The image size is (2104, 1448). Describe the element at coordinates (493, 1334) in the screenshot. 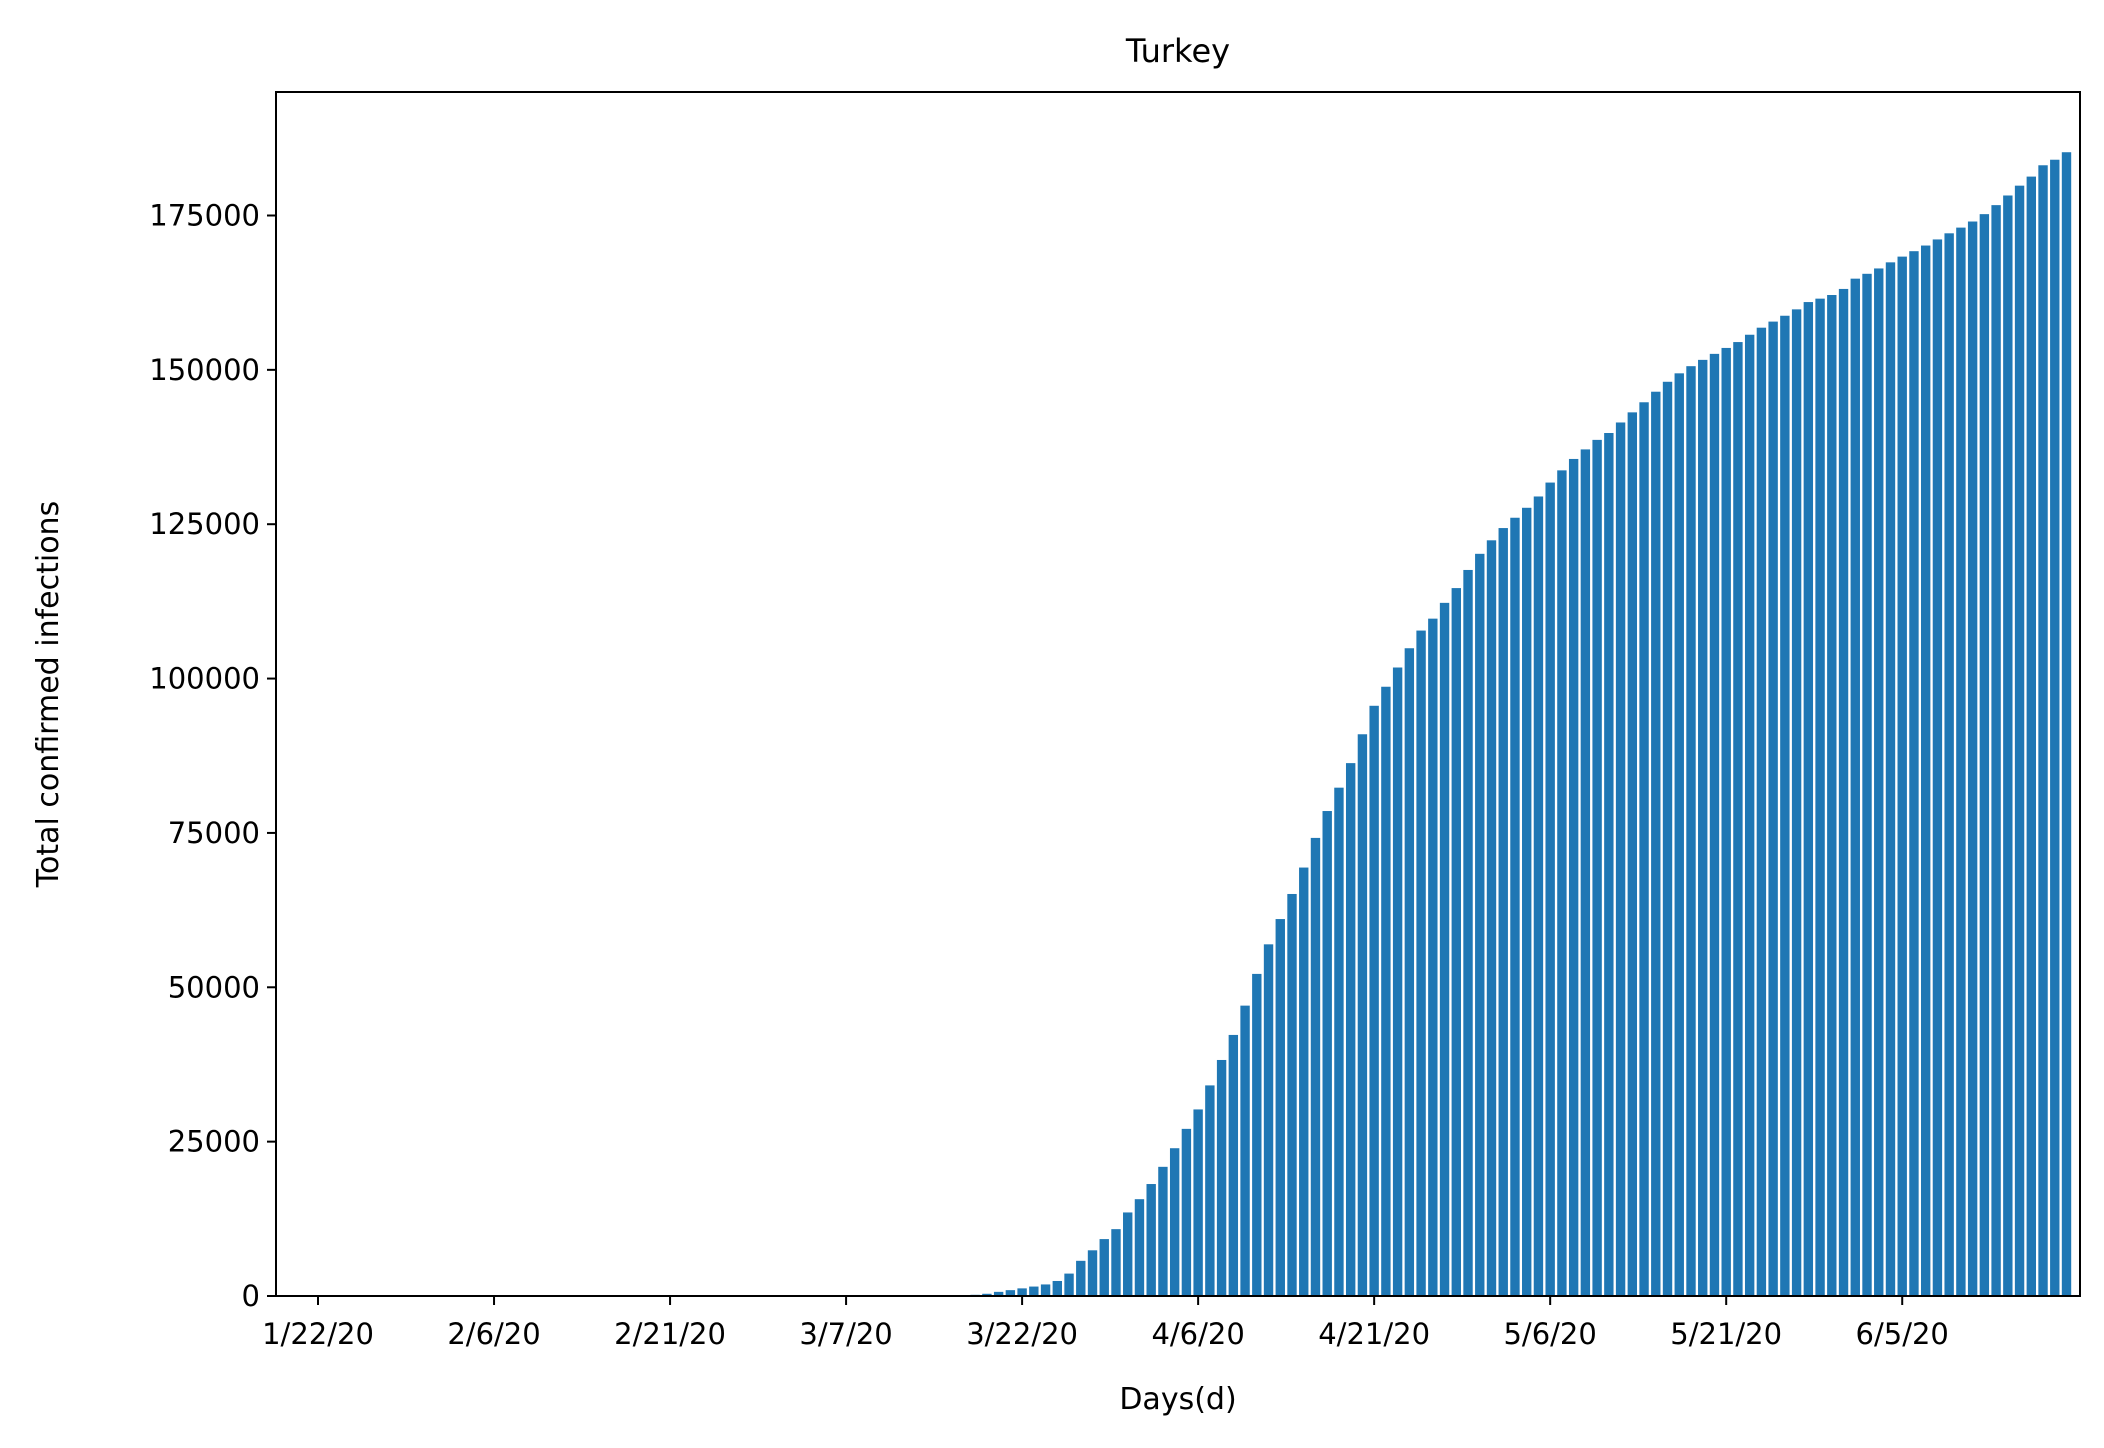

I see `x-tick-label: 2/6/20` at that location.